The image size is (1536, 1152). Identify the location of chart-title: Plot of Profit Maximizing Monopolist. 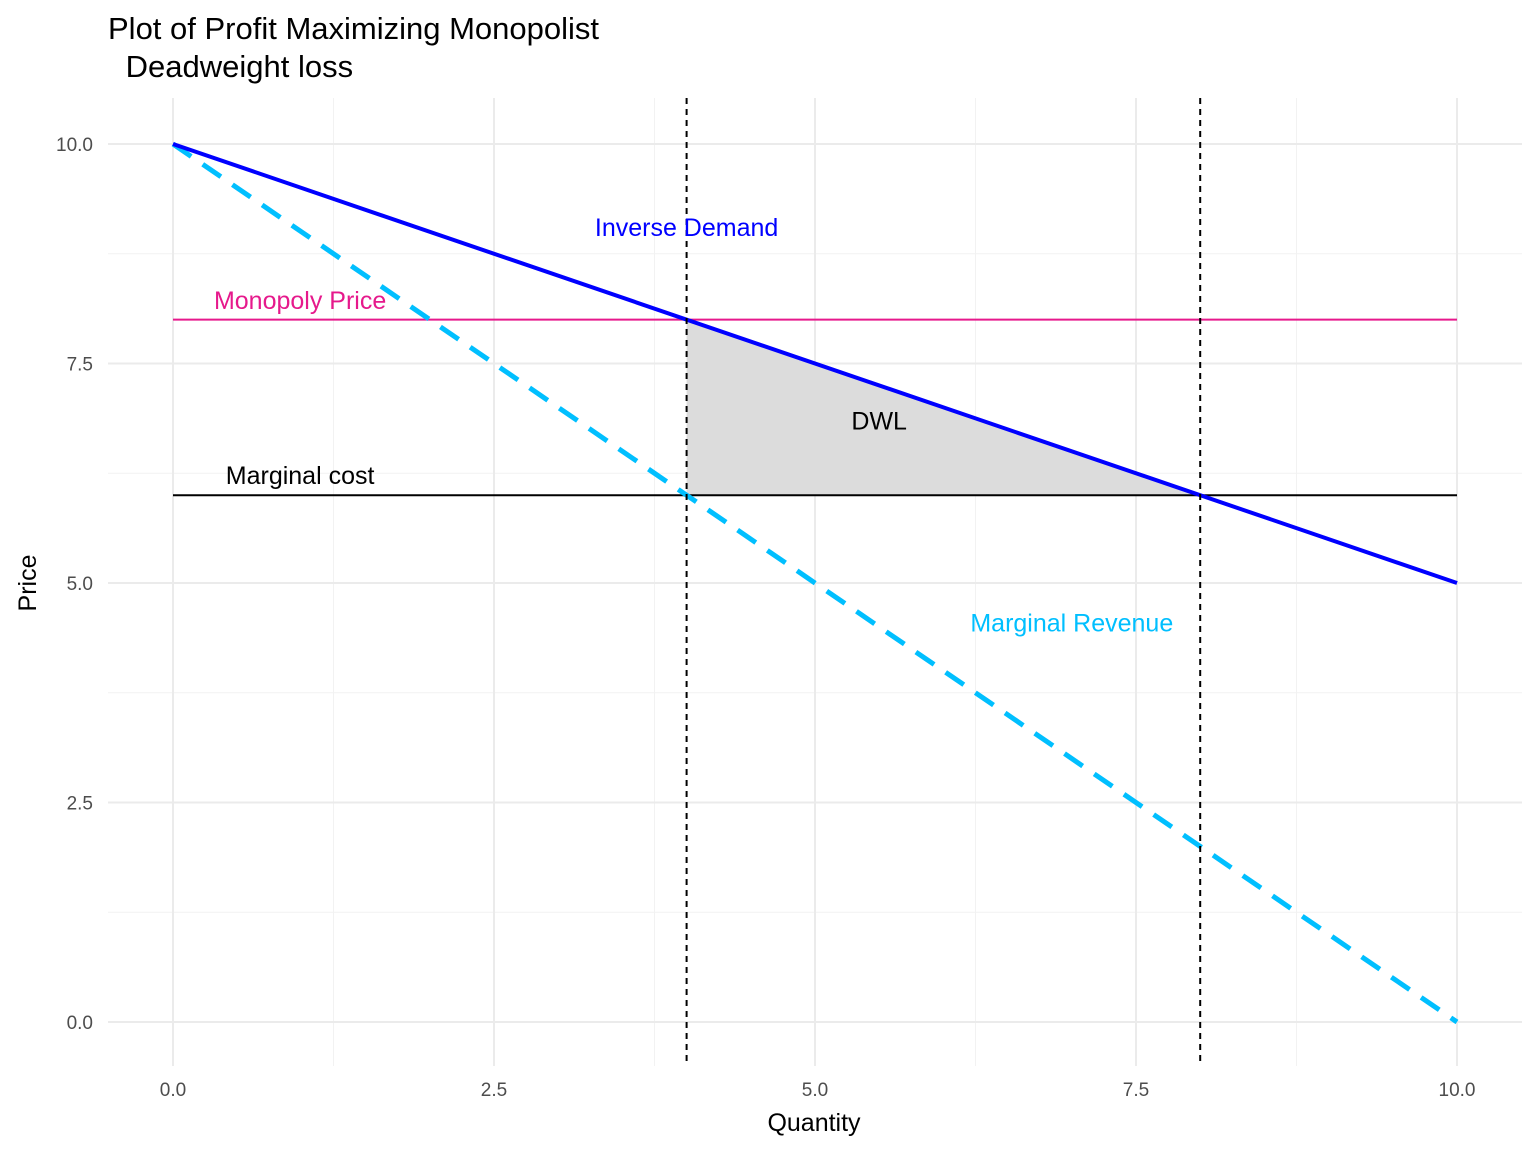
(354, 28).